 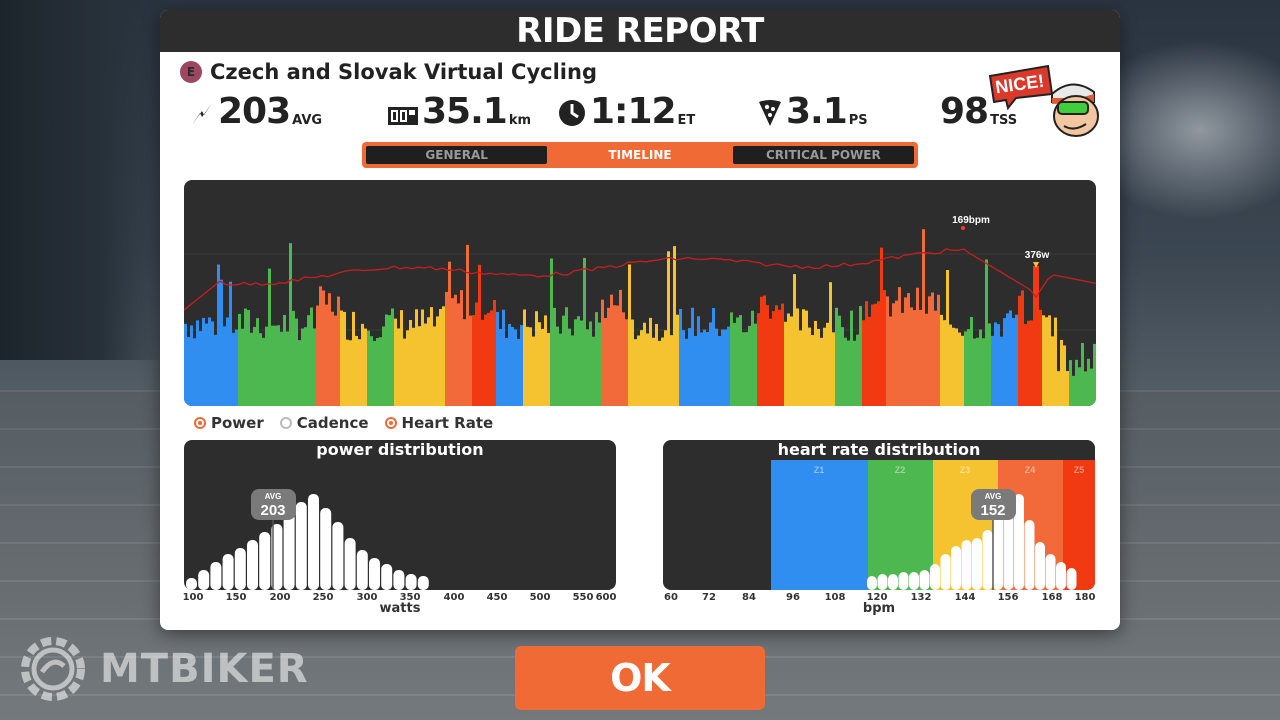 What do you see at coordinates (817, 111) in the screenshot?
I see `stat-value: 3.1` at bounding box center [817, 111].